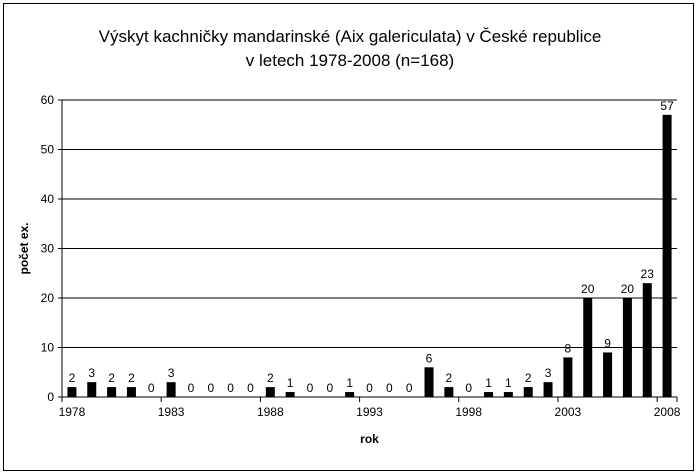 The height and width of the screenshot is (476, 700). Describe the element at coordinates (48, 348) in the screenshot. I see `y-tick-label: 10` at that location.